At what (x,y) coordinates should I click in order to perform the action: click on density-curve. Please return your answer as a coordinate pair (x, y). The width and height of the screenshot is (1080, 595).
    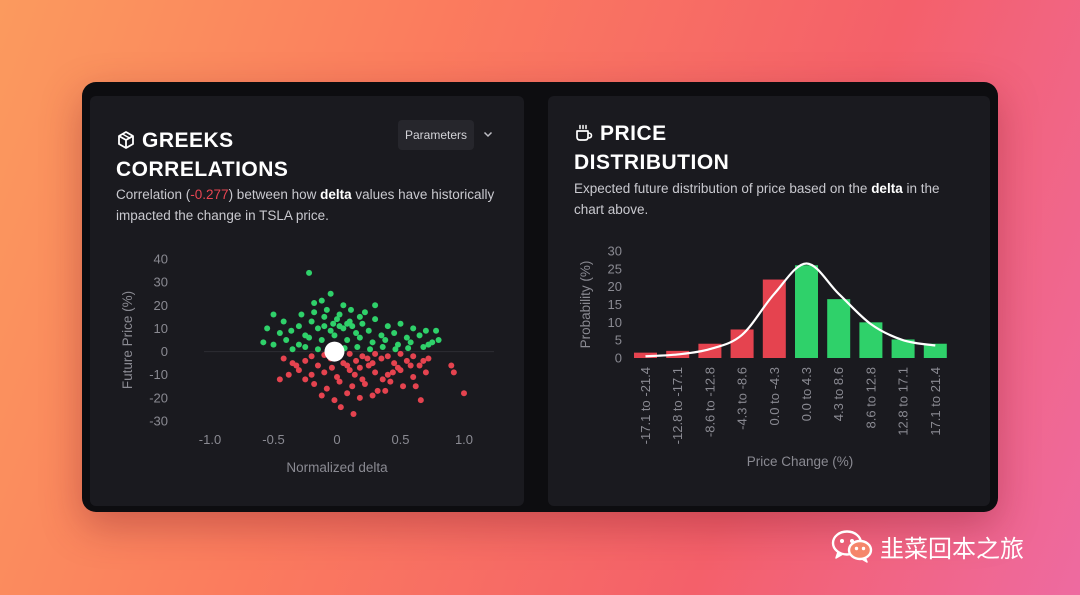
    Looking at the image, I should click on (790, 310).